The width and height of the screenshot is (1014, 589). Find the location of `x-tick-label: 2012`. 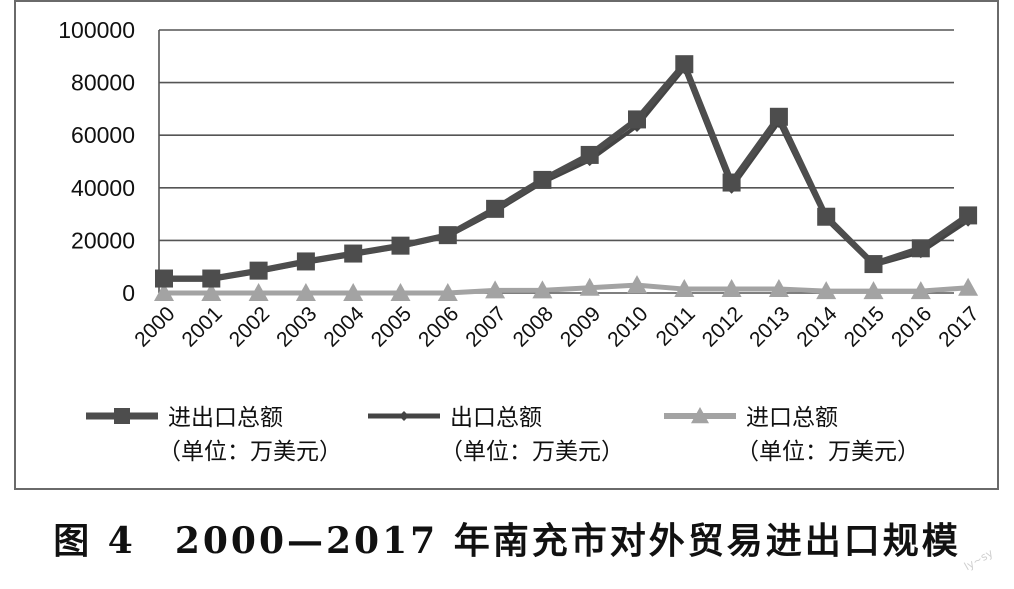

x-tick-label: 2012 is located at coordinates (722, 326).